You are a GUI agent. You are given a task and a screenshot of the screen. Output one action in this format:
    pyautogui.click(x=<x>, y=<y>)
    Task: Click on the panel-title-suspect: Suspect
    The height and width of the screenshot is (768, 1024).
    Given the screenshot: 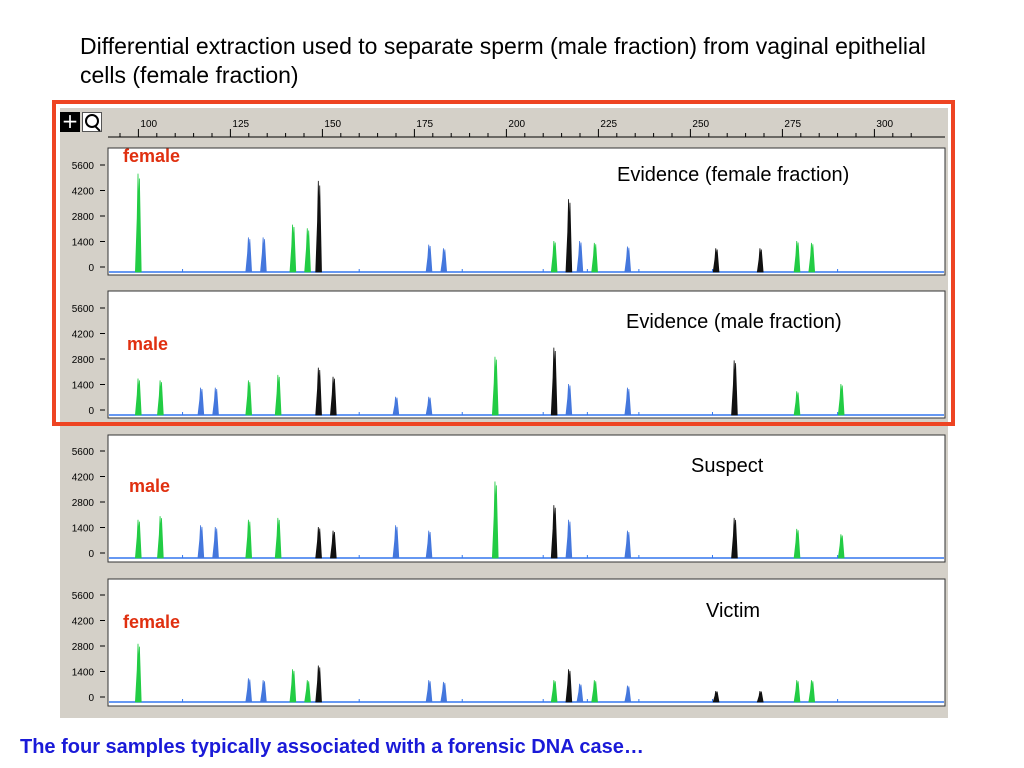 What is the action you would take?
    pyautogui.click(x=727, y=466)
    